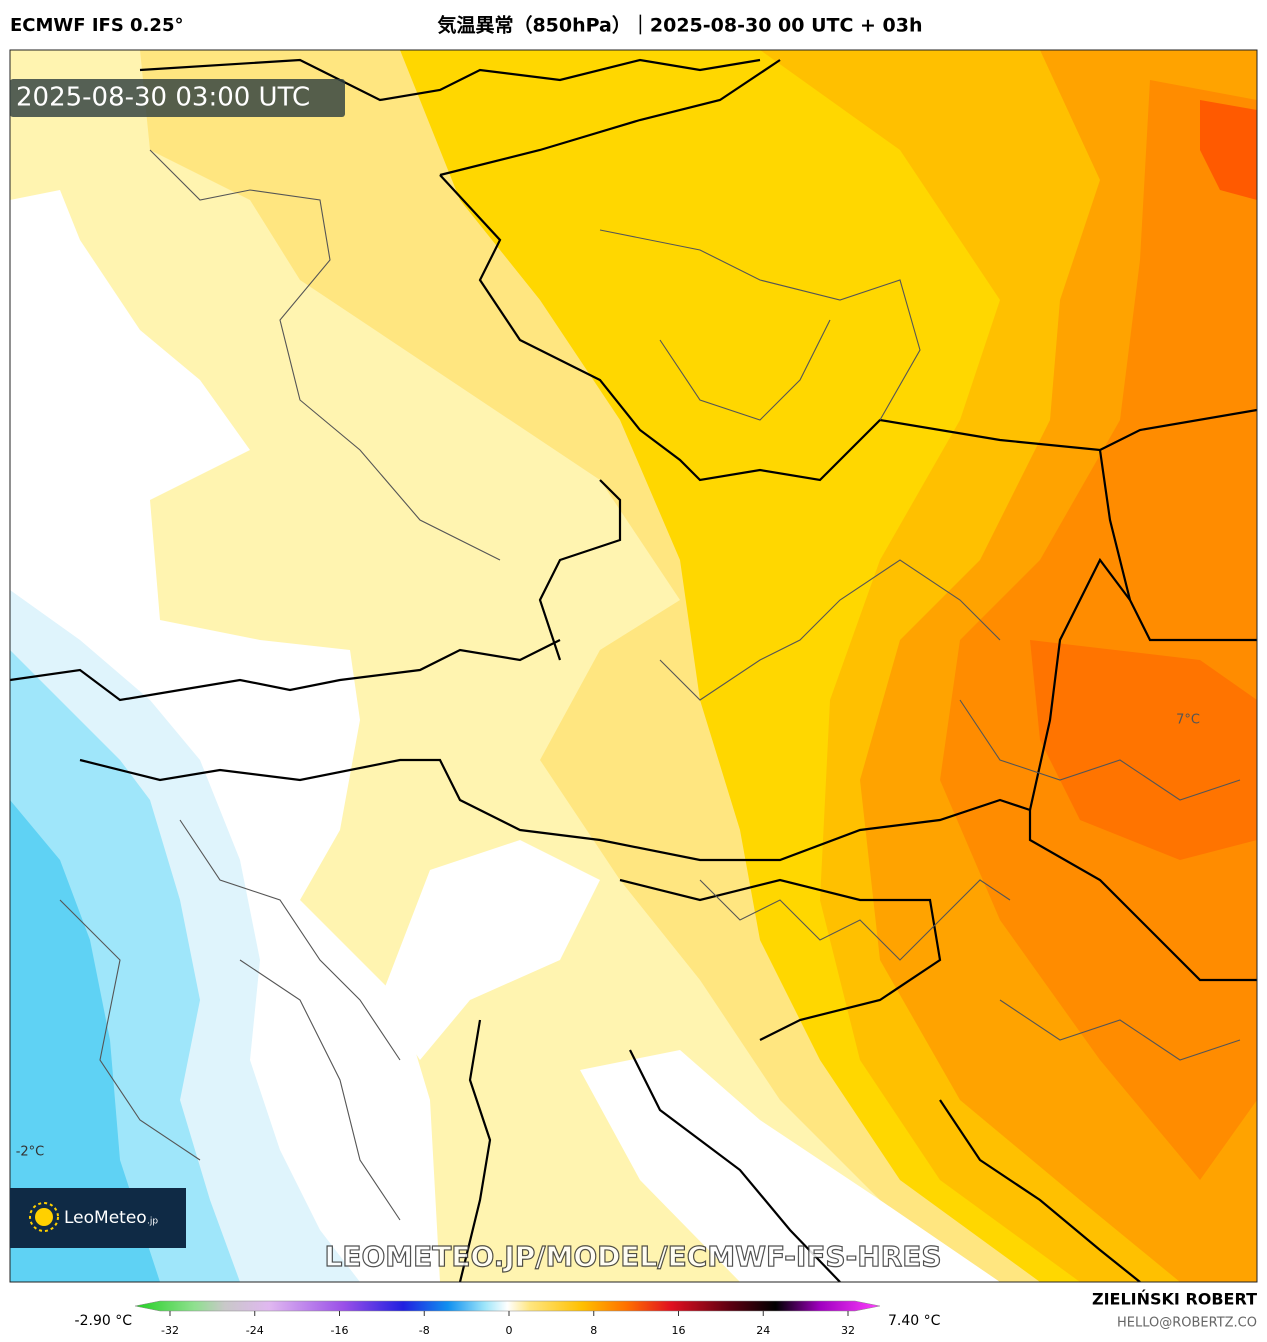 This screenshot has height=1342, width=1267. Describe the element at coordinates (340, 1330) in the screenshot. I see `colorbar-tick-label: -16` at that location.